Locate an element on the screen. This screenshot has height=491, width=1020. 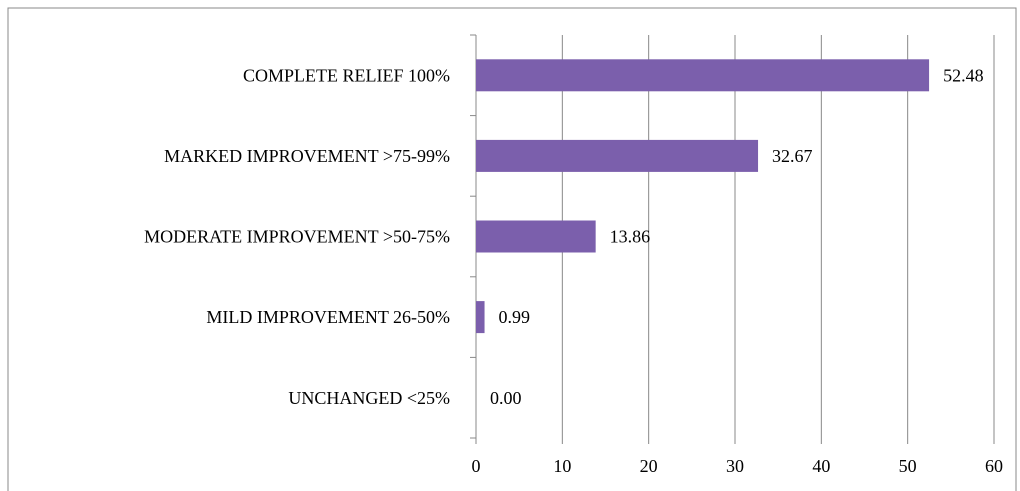
data-label: 32.67 is located at coordinates (792, 156).